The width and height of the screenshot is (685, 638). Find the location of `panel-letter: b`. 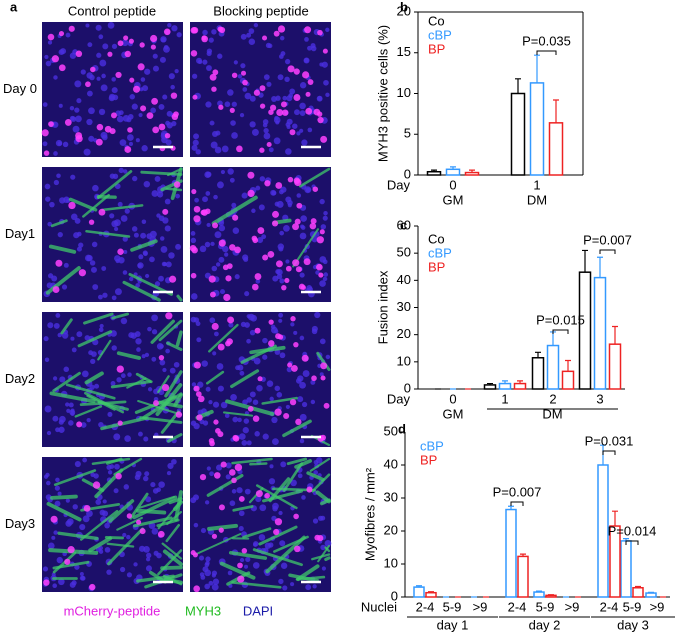

panel-letter: b is located at coordinates (404, 7).